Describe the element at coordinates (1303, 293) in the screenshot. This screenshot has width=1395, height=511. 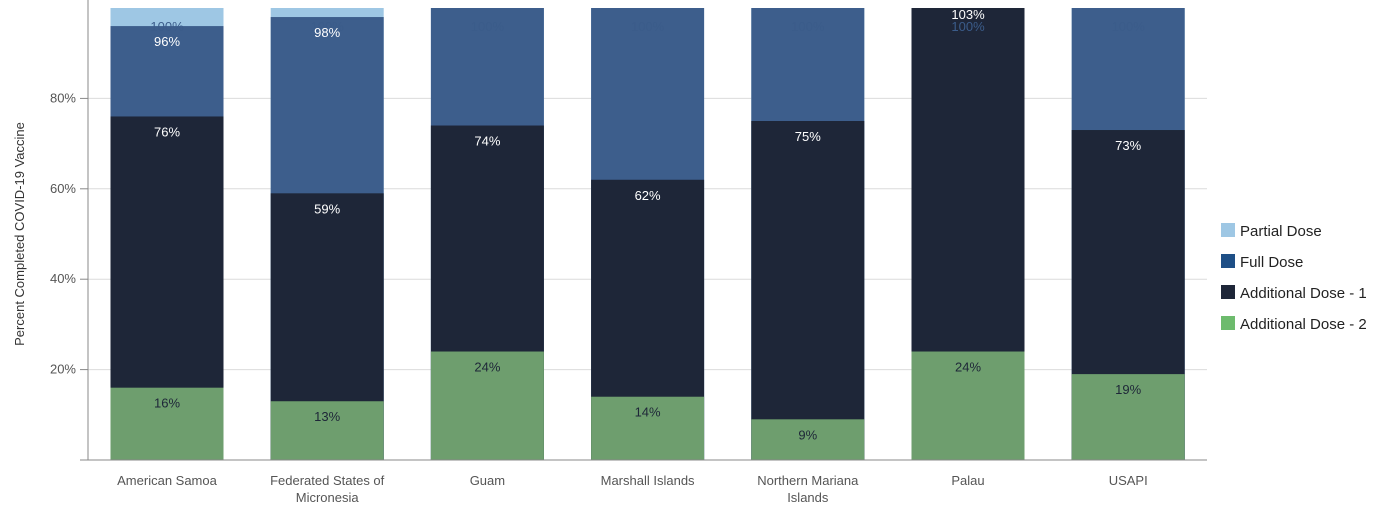
I see `legend-label: Additional Dose - 1` at that location.